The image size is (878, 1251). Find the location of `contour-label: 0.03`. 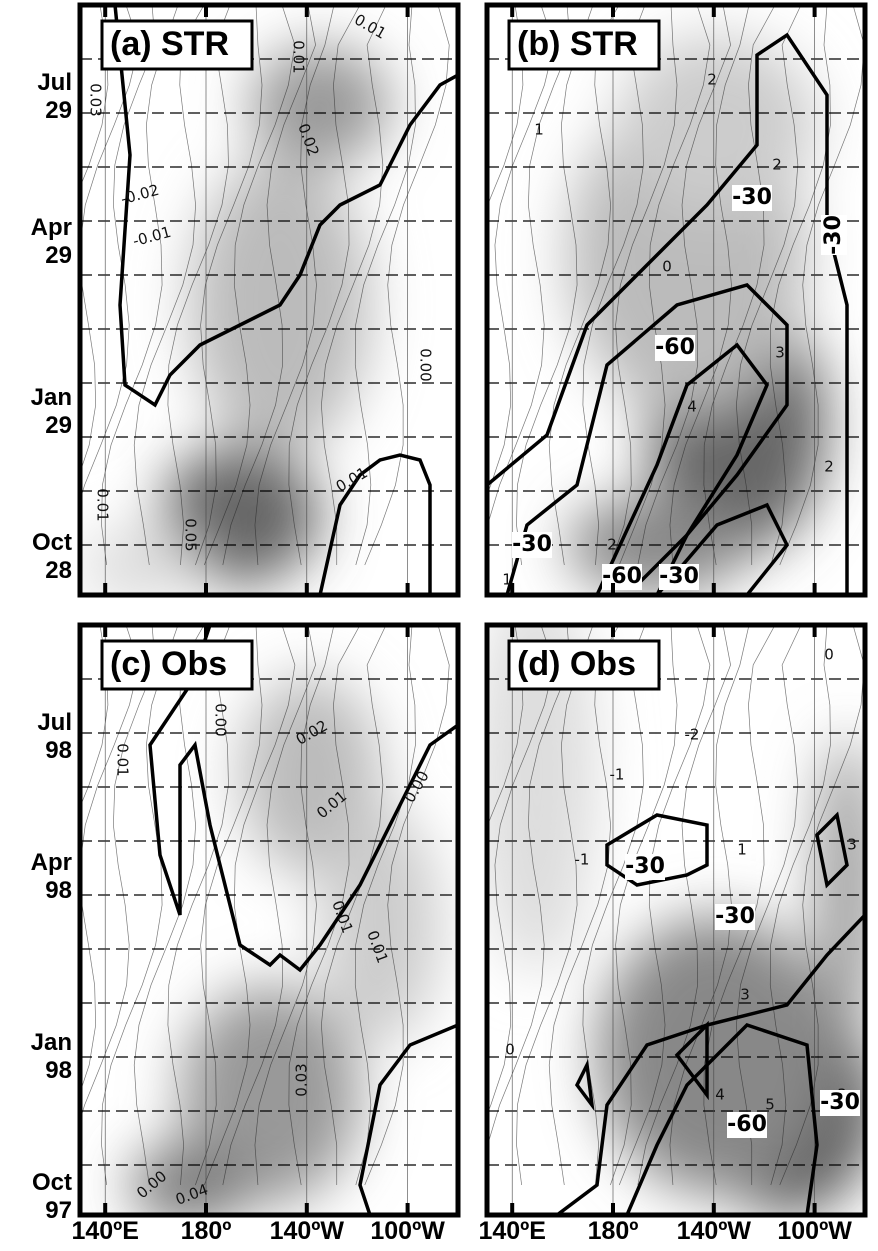

contour-label: 0.03 is located at coordinates (96, 99).